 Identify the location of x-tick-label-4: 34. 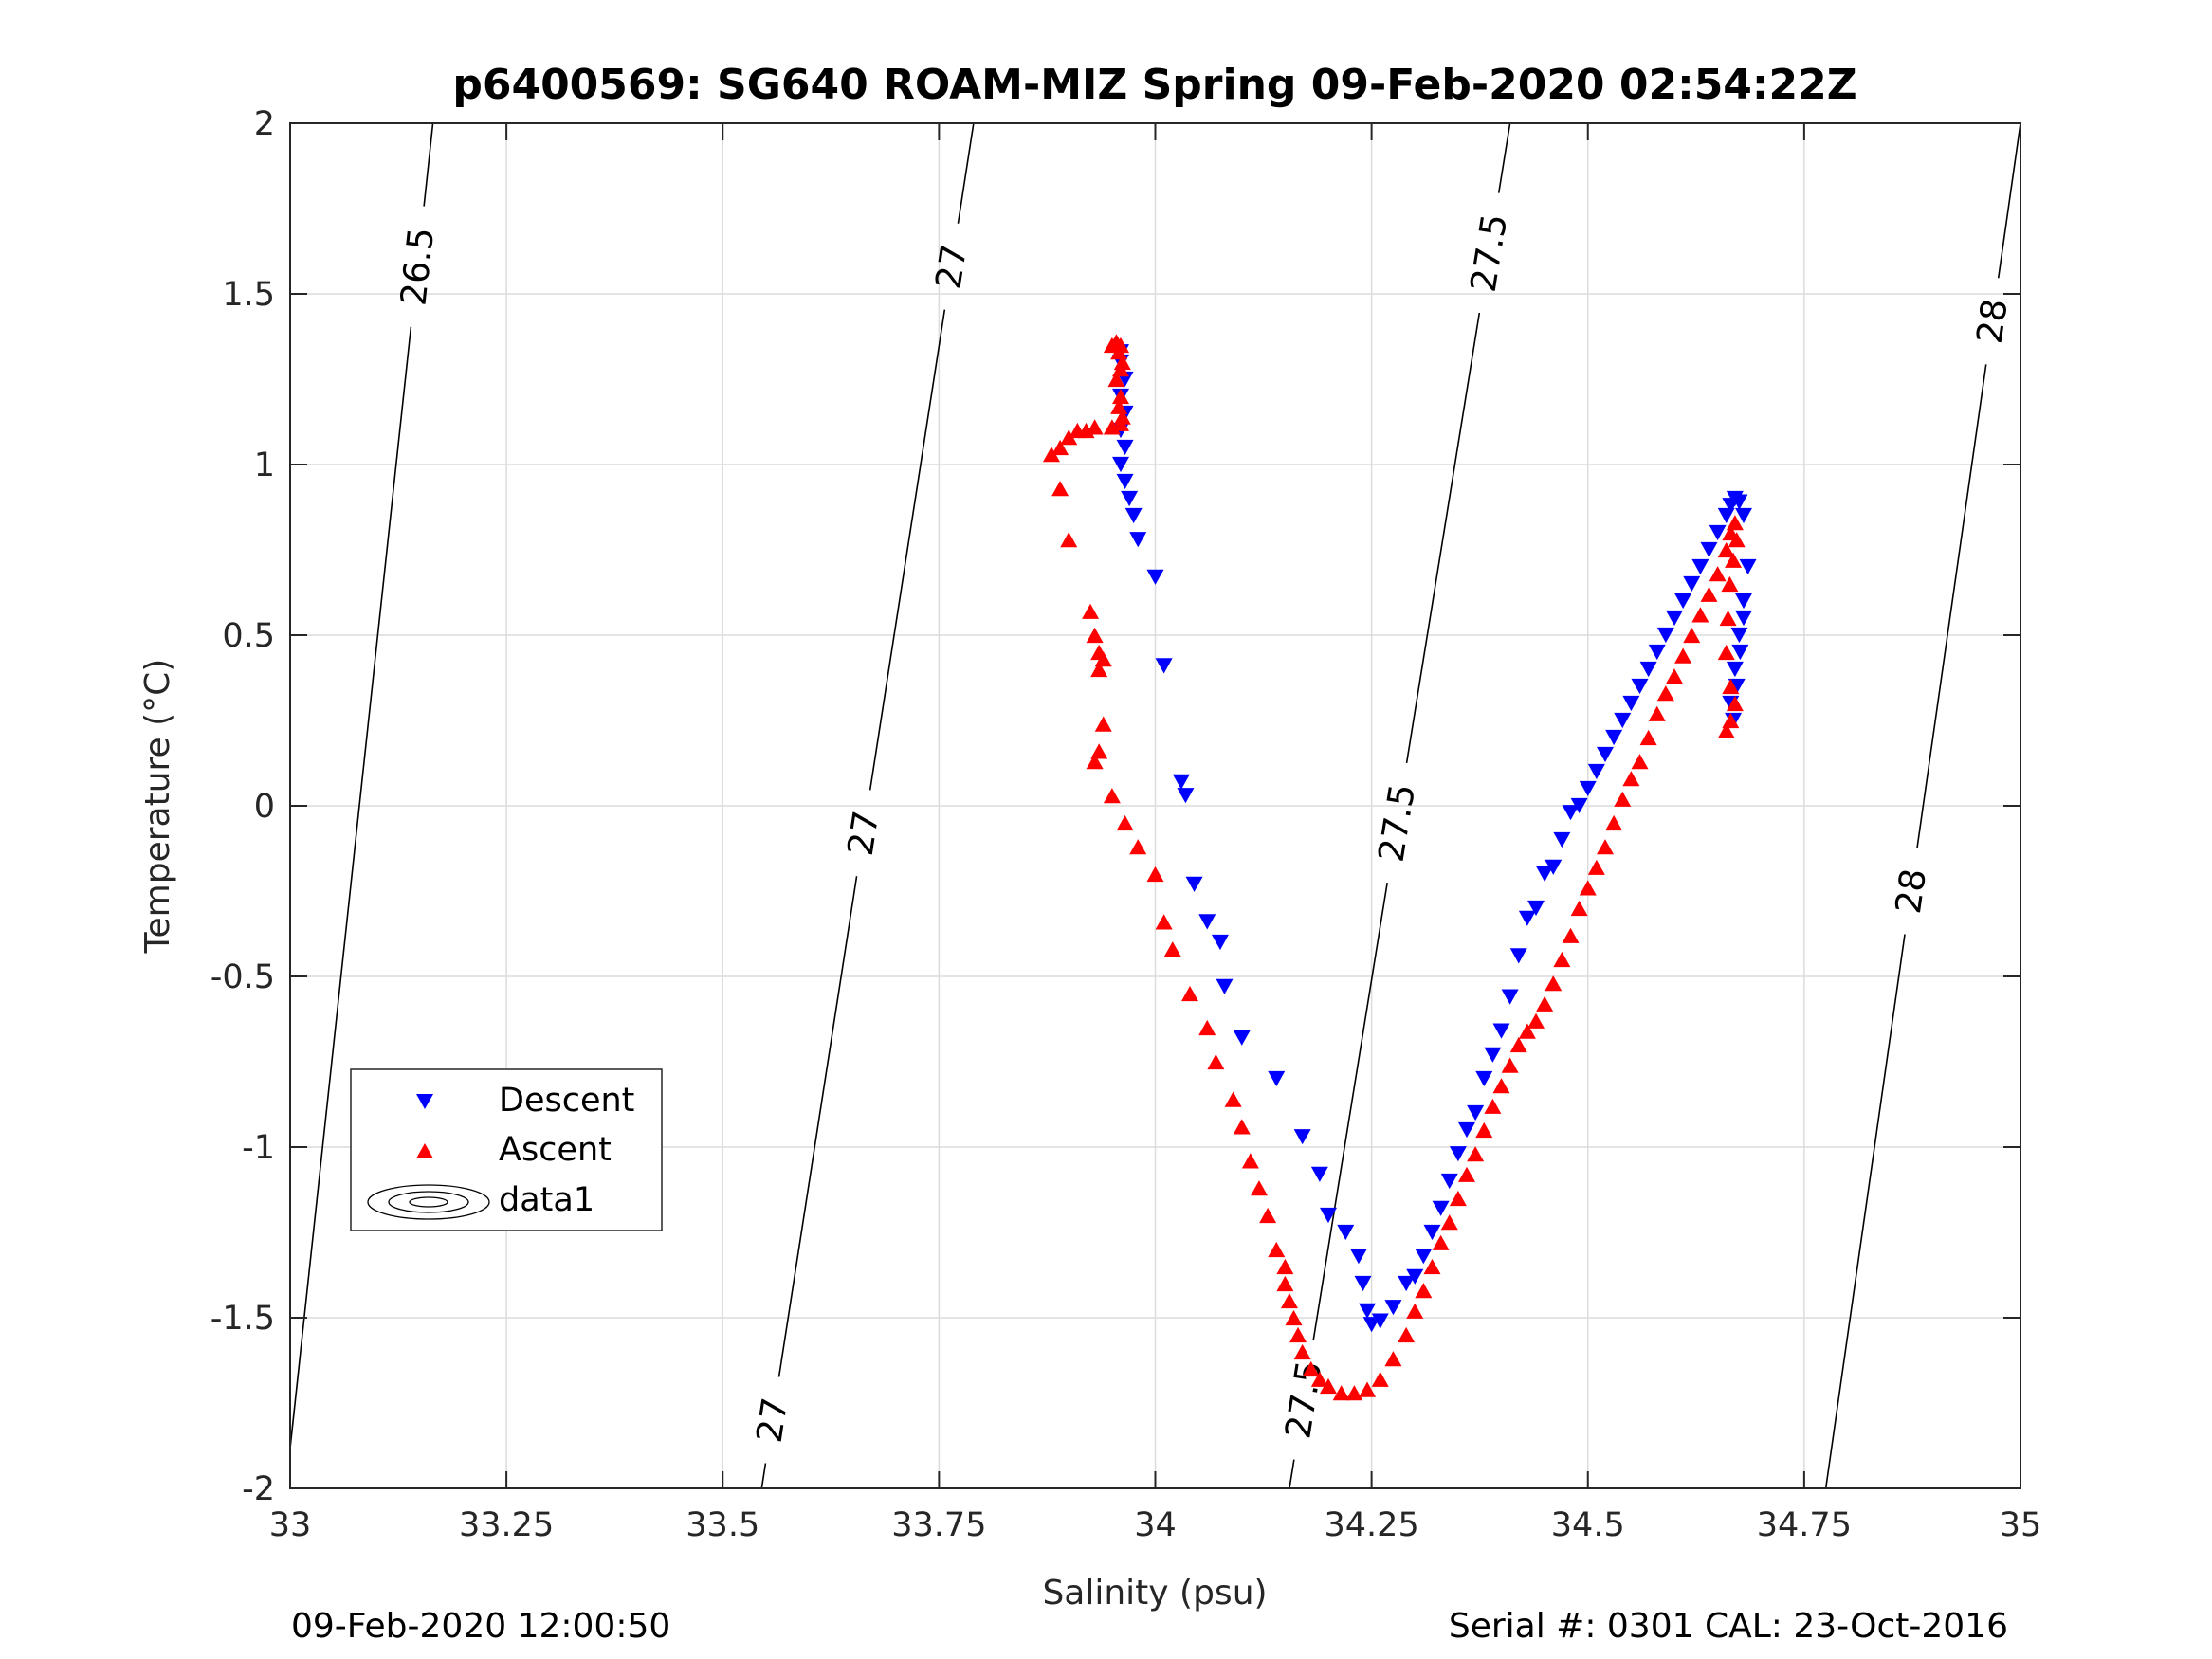
(1155, 1525).